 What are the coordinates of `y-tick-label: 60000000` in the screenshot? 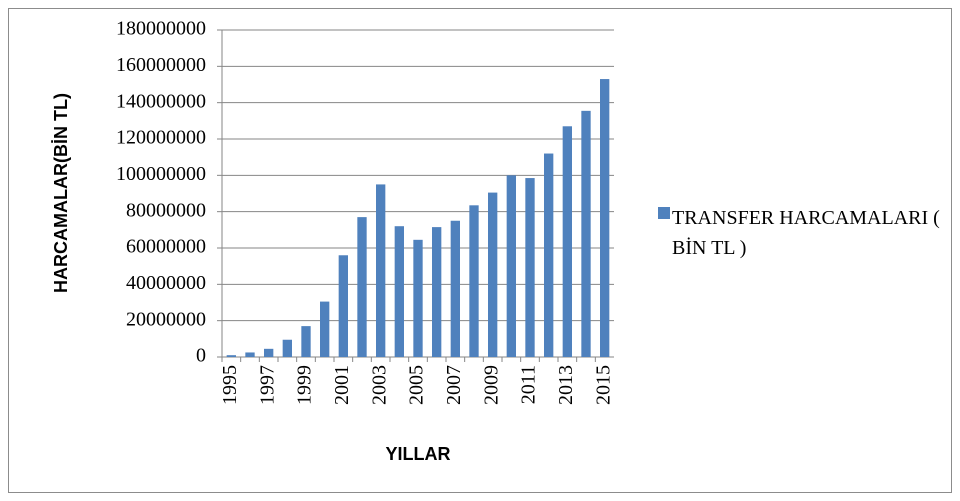 It's located at (166, 247).